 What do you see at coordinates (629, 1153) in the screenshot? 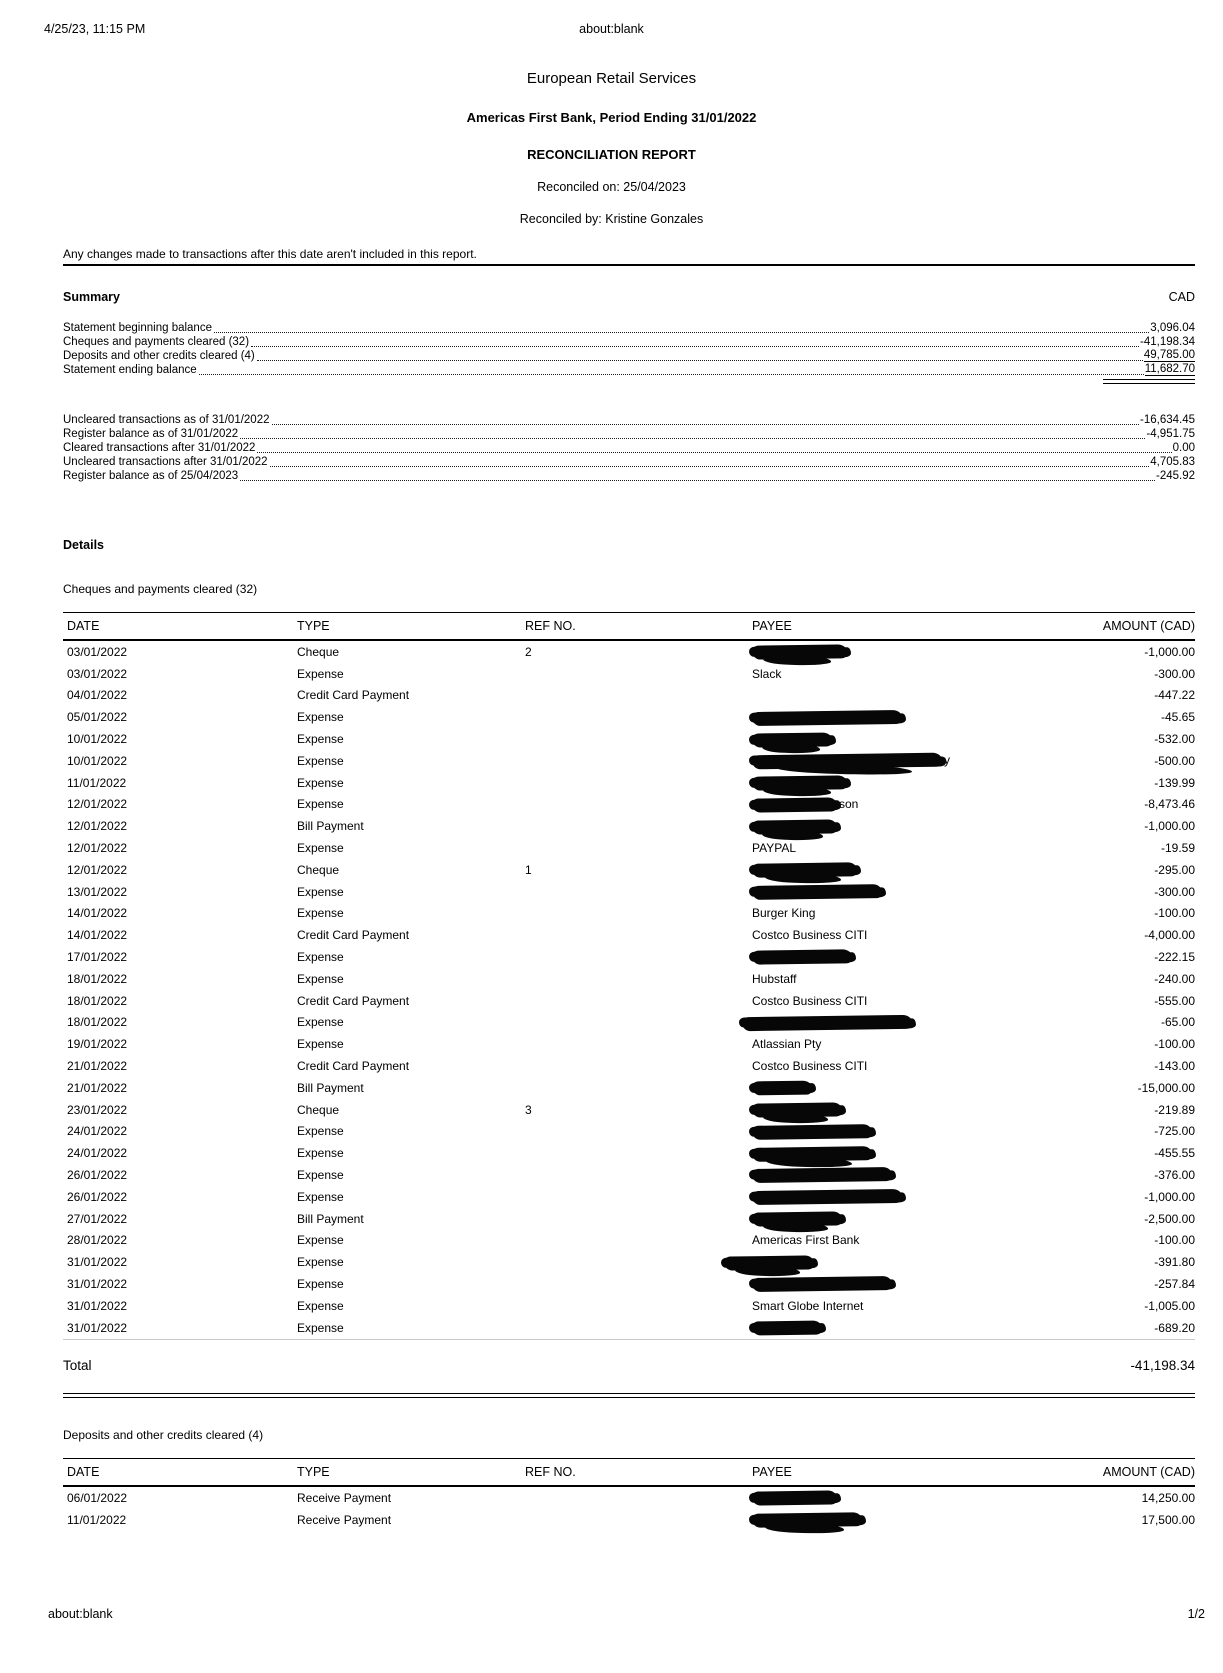
I see `table-row: 24/01/2022 Expense -455.55` at bounding box center [629, 1153].